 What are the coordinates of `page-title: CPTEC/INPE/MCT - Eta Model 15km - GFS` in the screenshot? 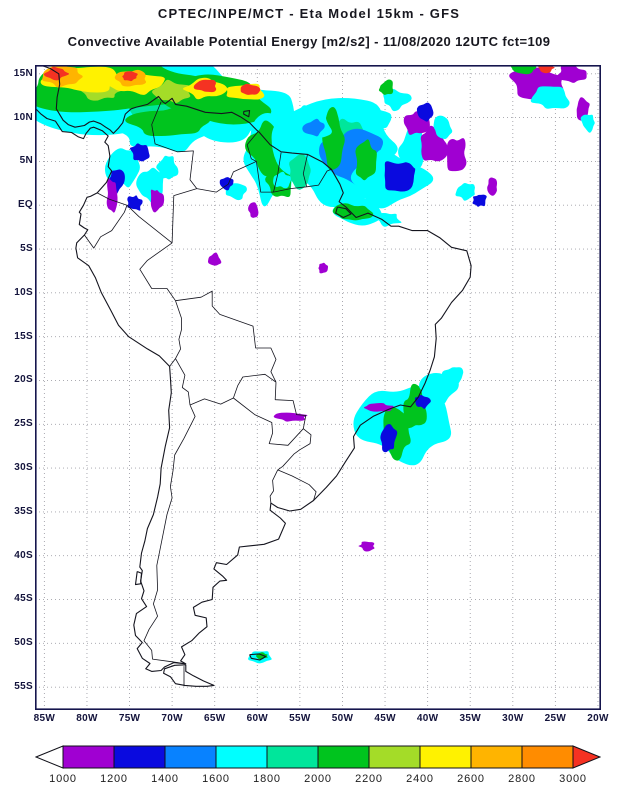 It's located at (309, 13).